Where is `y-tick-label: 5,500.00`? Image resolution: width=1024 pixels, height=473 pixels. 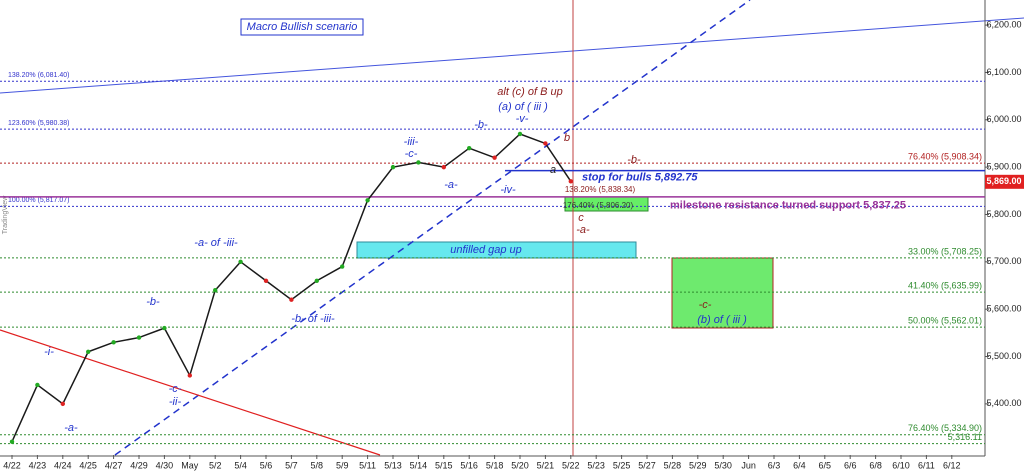 y-tick-label: 5,500.00 is located at coordinates (1003, 356).